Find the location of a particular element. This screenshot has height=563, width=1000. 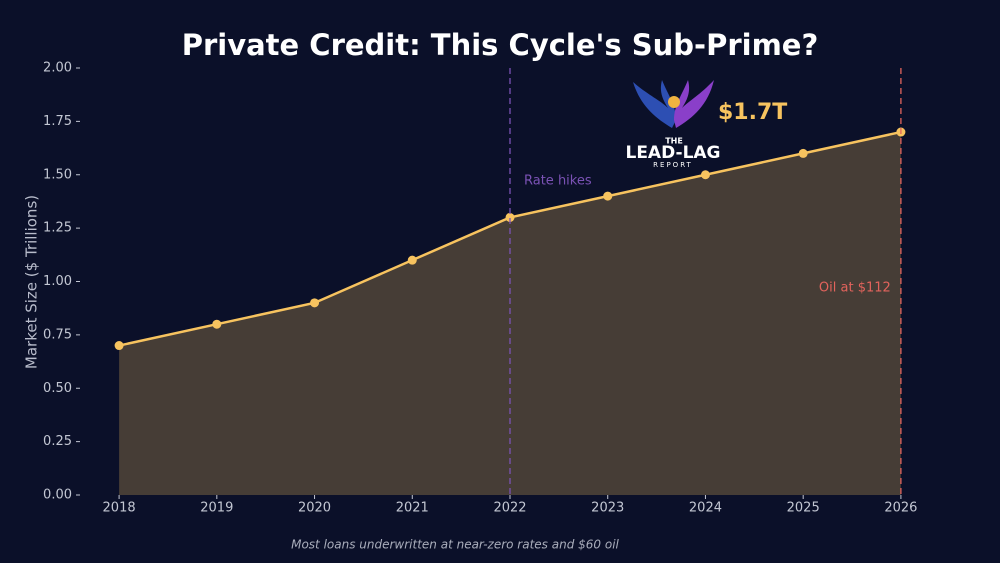

logo: THE LEAD-LAG REPORT is located at coordinates (673, 124).